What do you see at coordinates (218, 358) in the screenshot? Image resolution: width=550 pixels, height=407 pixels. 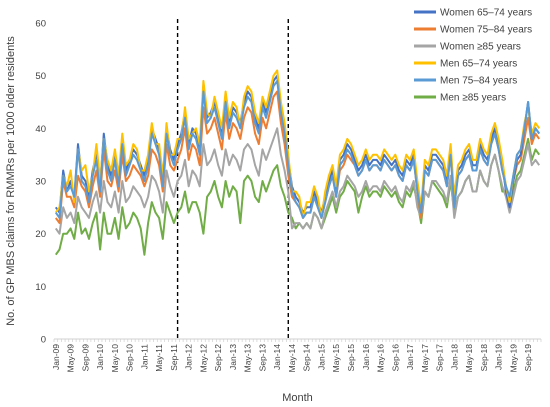 I see `x-tick-label: Sep-12` at bounding box center [218, 358].